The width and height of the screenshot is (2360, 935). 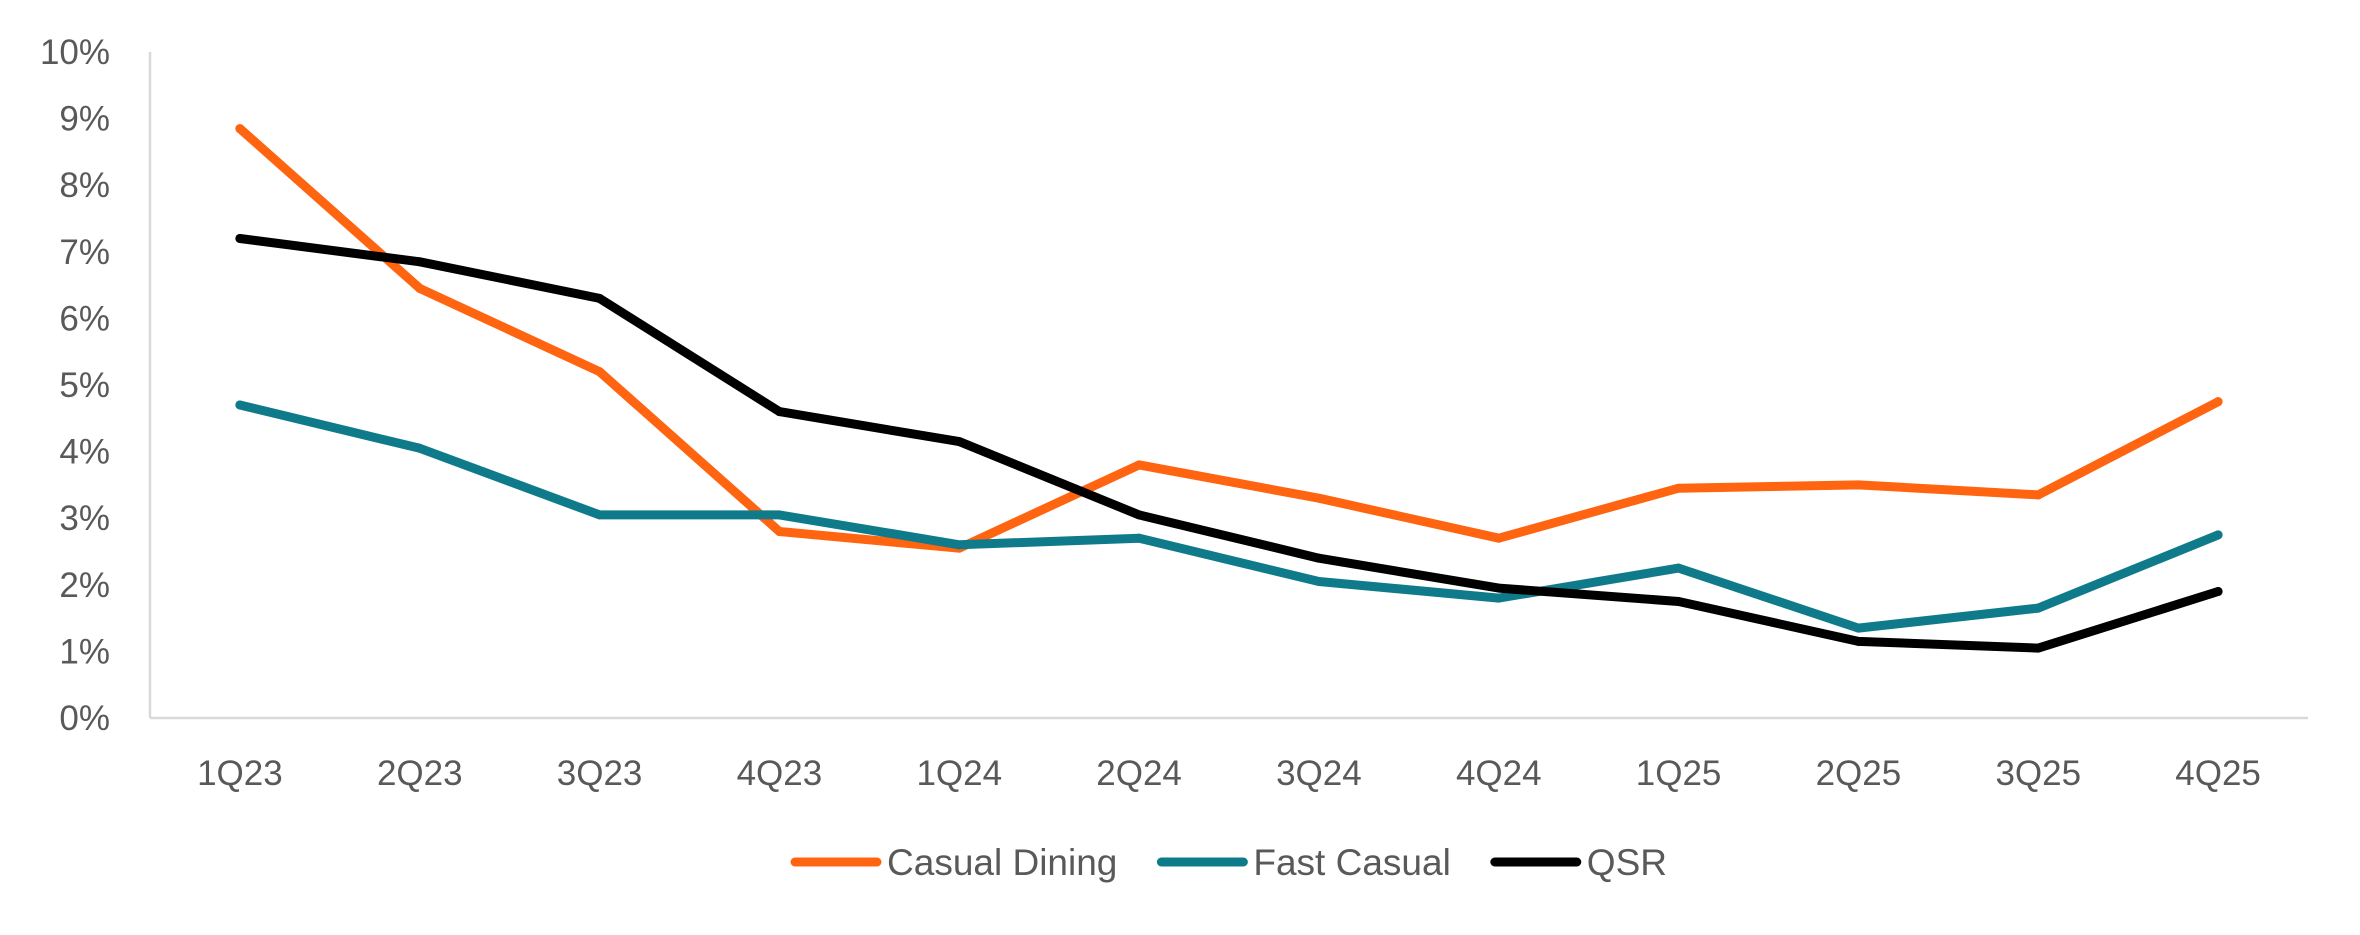 What do you see at coordinates (1679, 773) in the screenshot?
I see `x-tick-label: 1Q25` at bounding box center [1679, 773].